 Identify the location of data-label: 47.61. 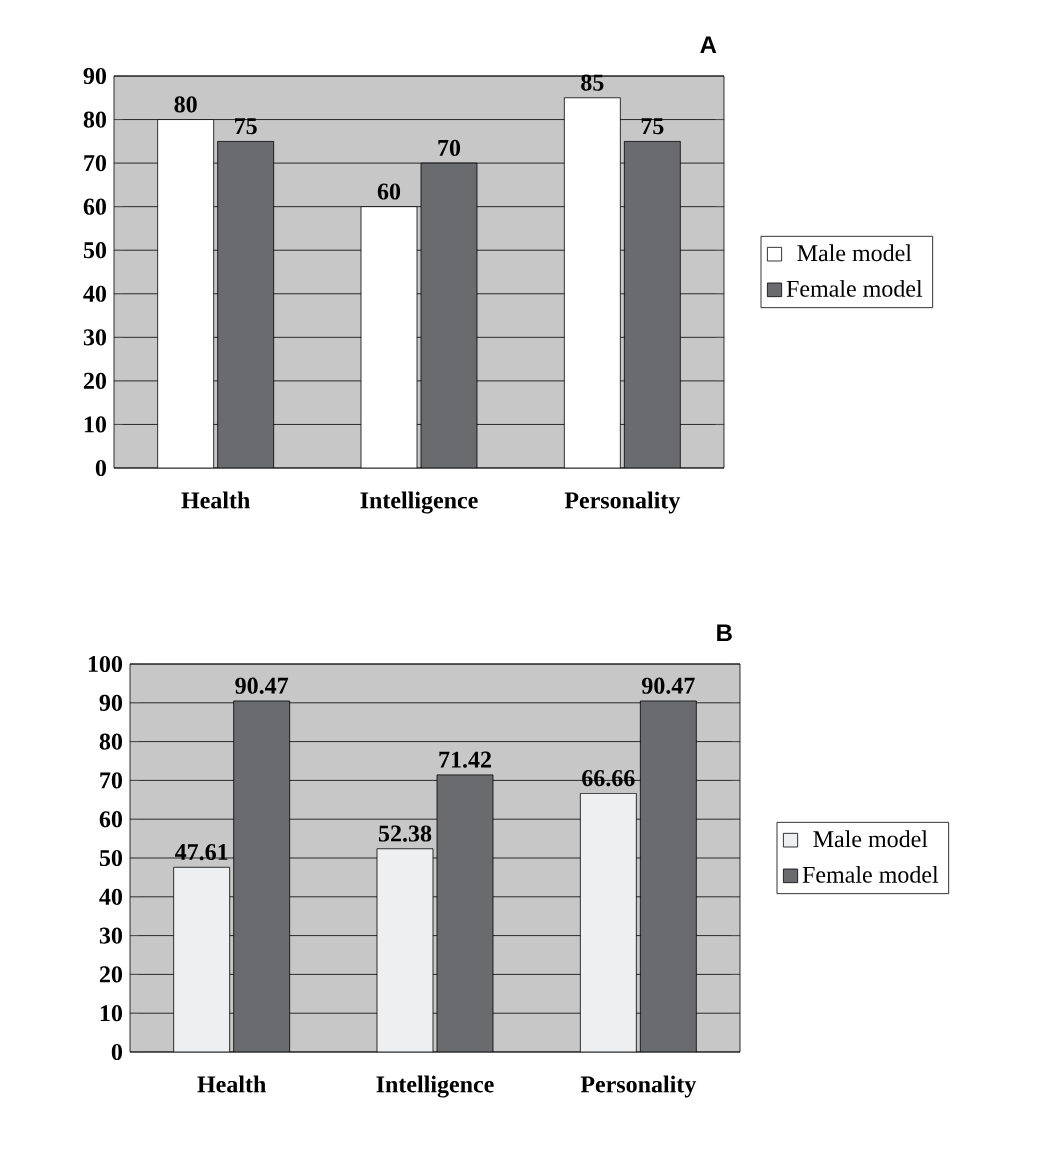
(201, 852).